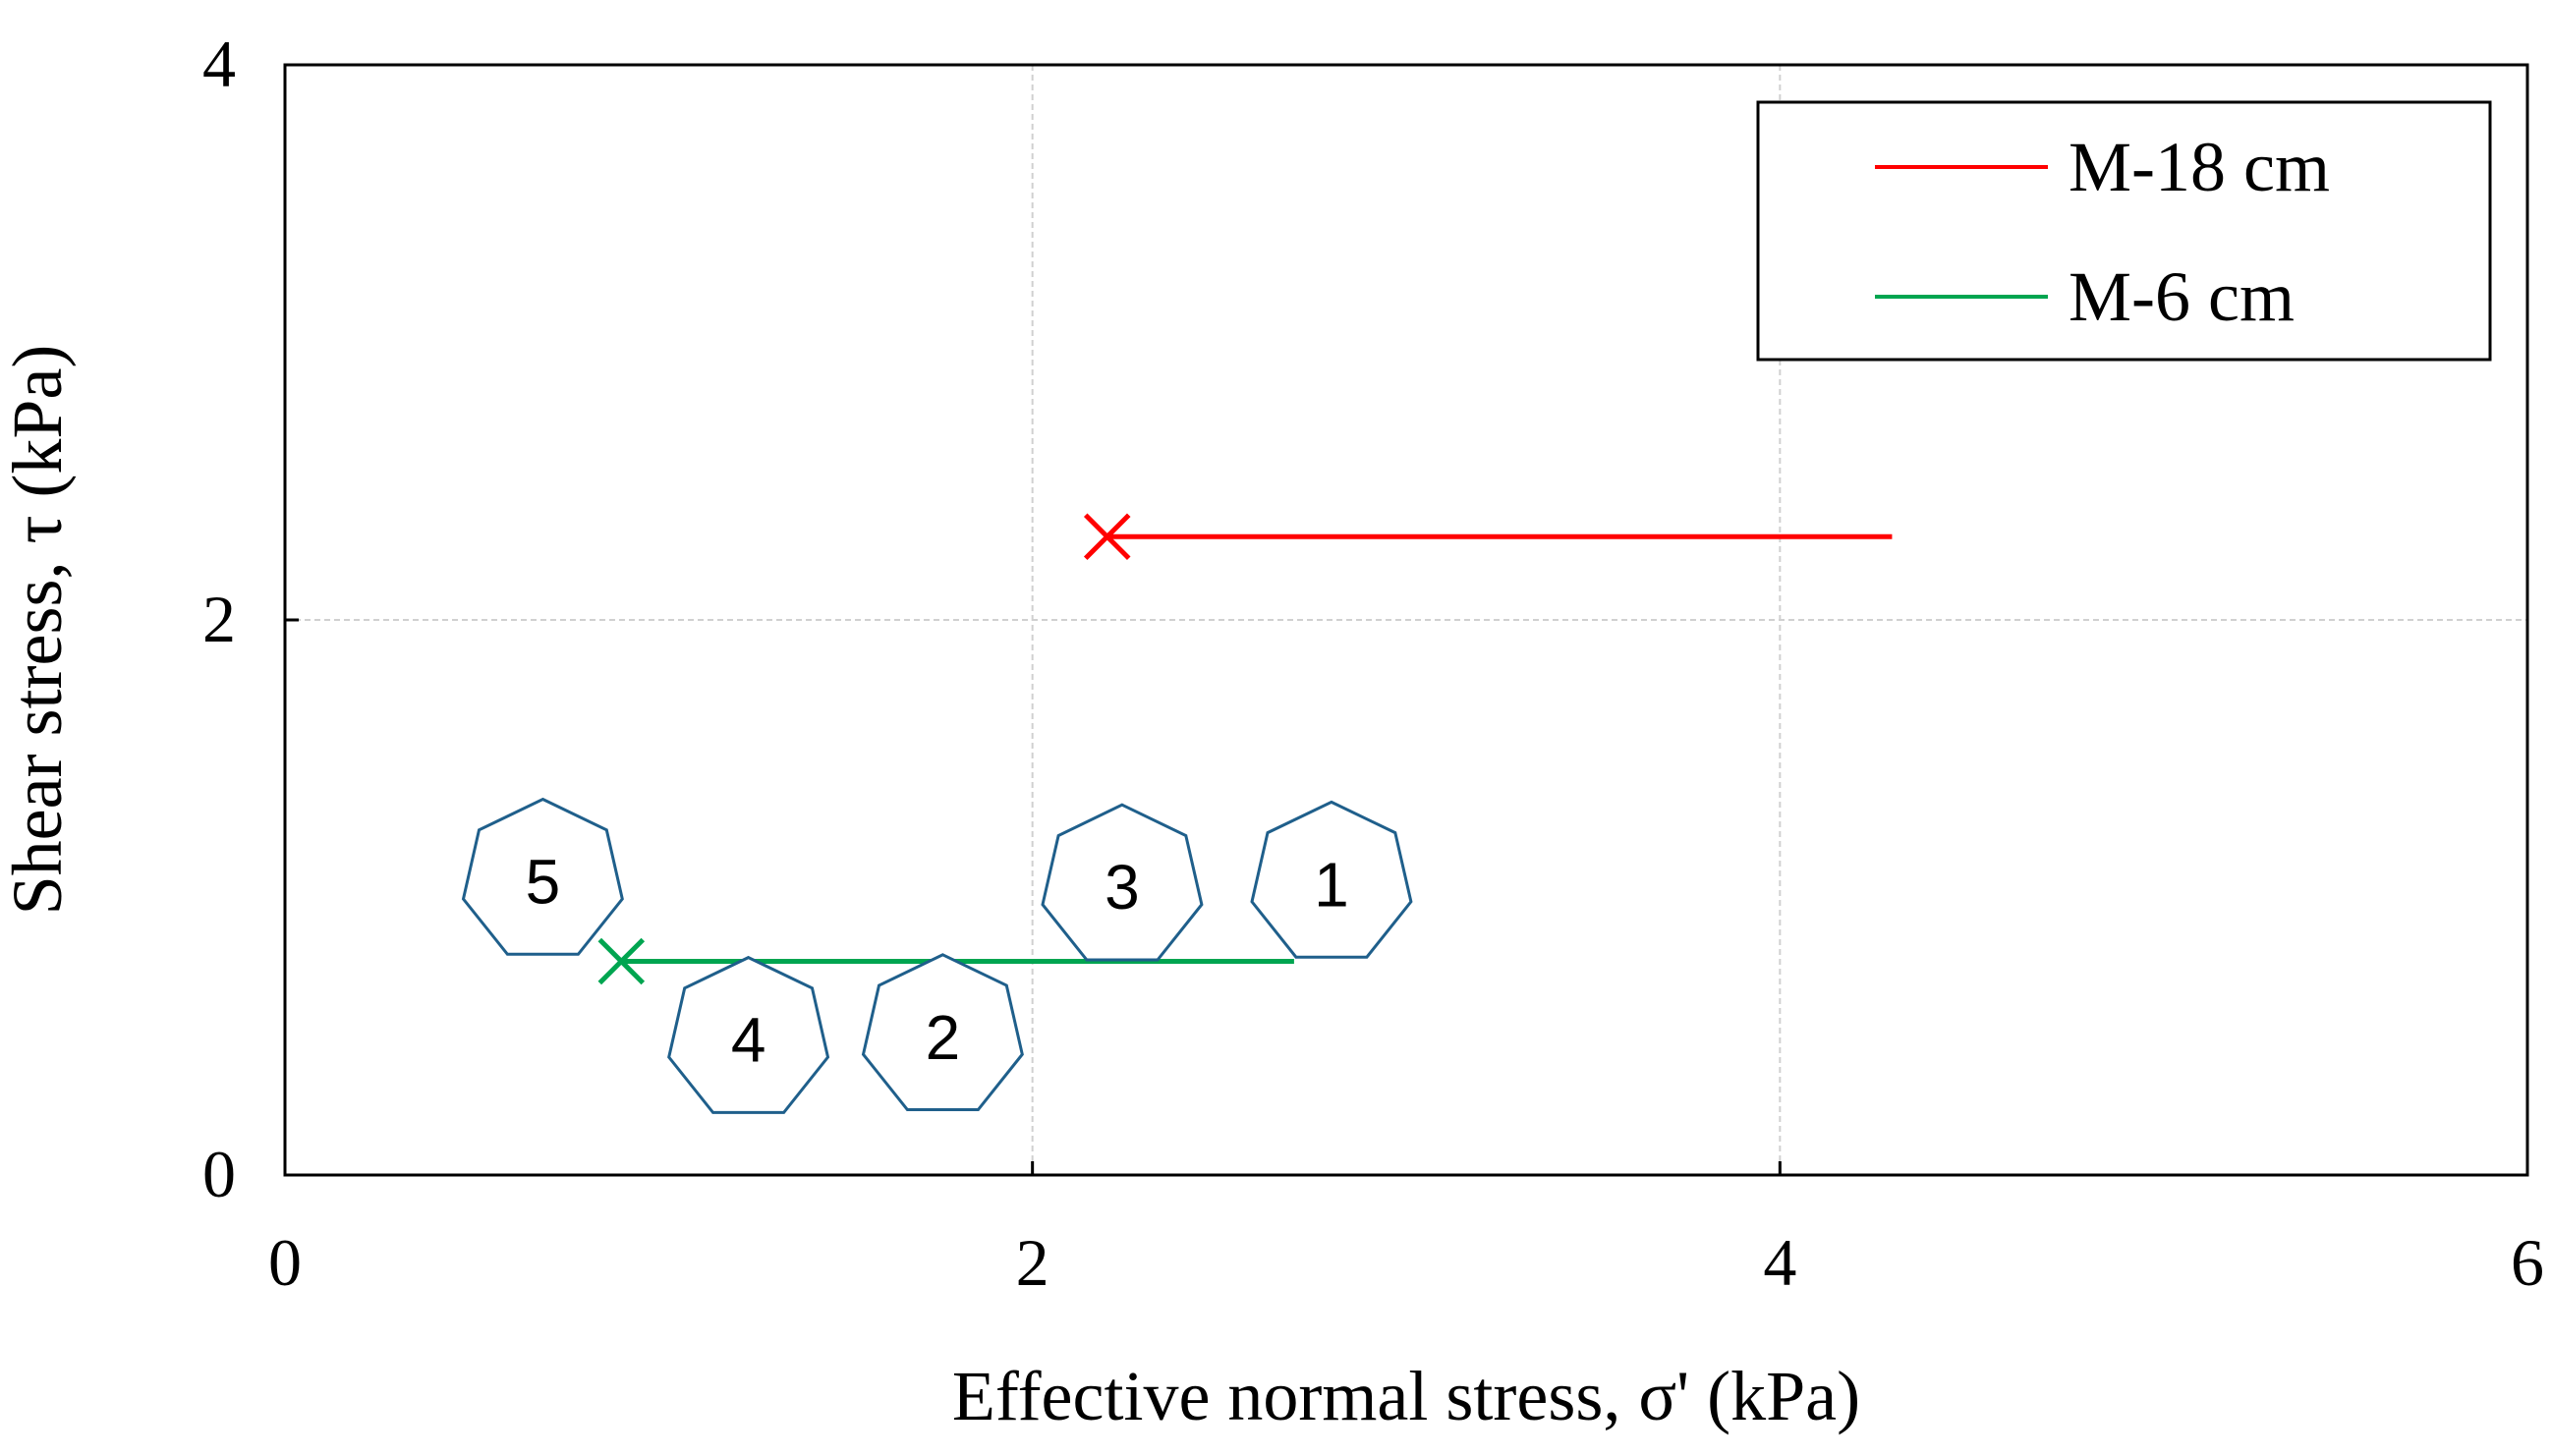 The image size is (2551, 1456). I want to click on annotation-label: 2, so click(943, 1037).